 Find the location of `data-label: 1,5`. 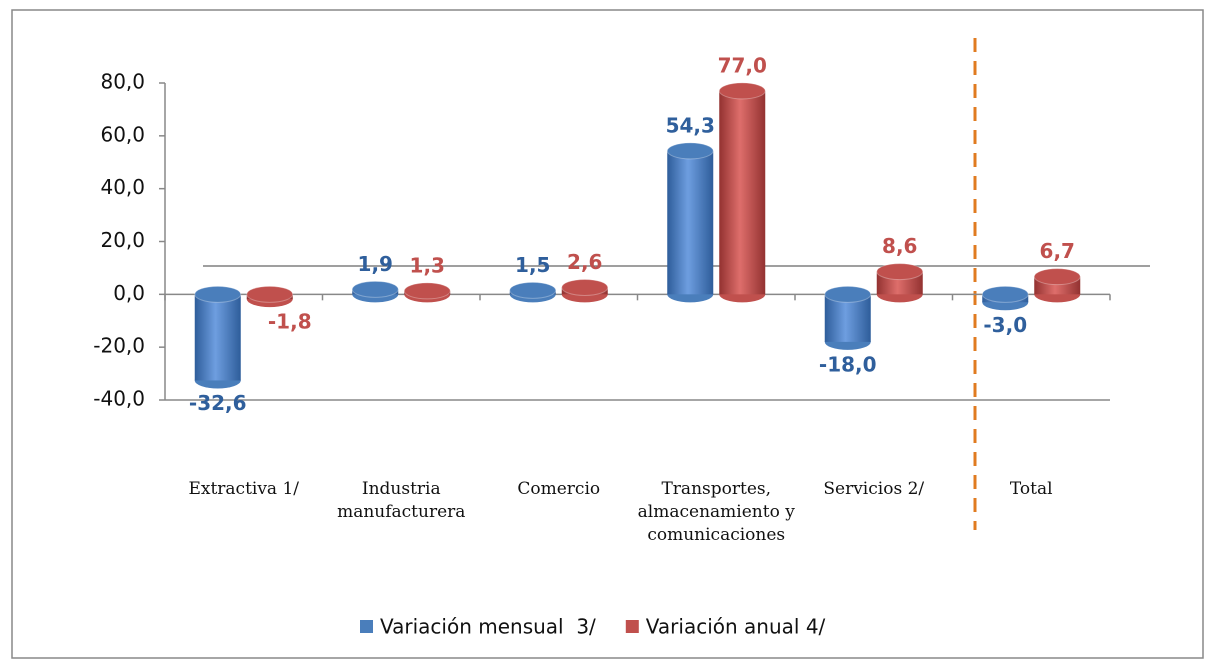

data-label: 1,5 is located at coordinates (532, 265).